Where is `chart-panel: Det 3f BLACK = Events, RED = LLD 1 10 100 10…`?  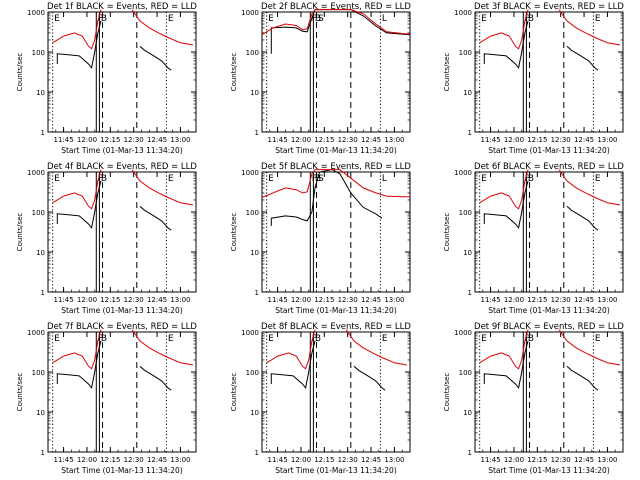 chart-panel: Det 3f BLACK = Events, RED = LLD 1 10 100 10… is located at coordinates (533, 78).